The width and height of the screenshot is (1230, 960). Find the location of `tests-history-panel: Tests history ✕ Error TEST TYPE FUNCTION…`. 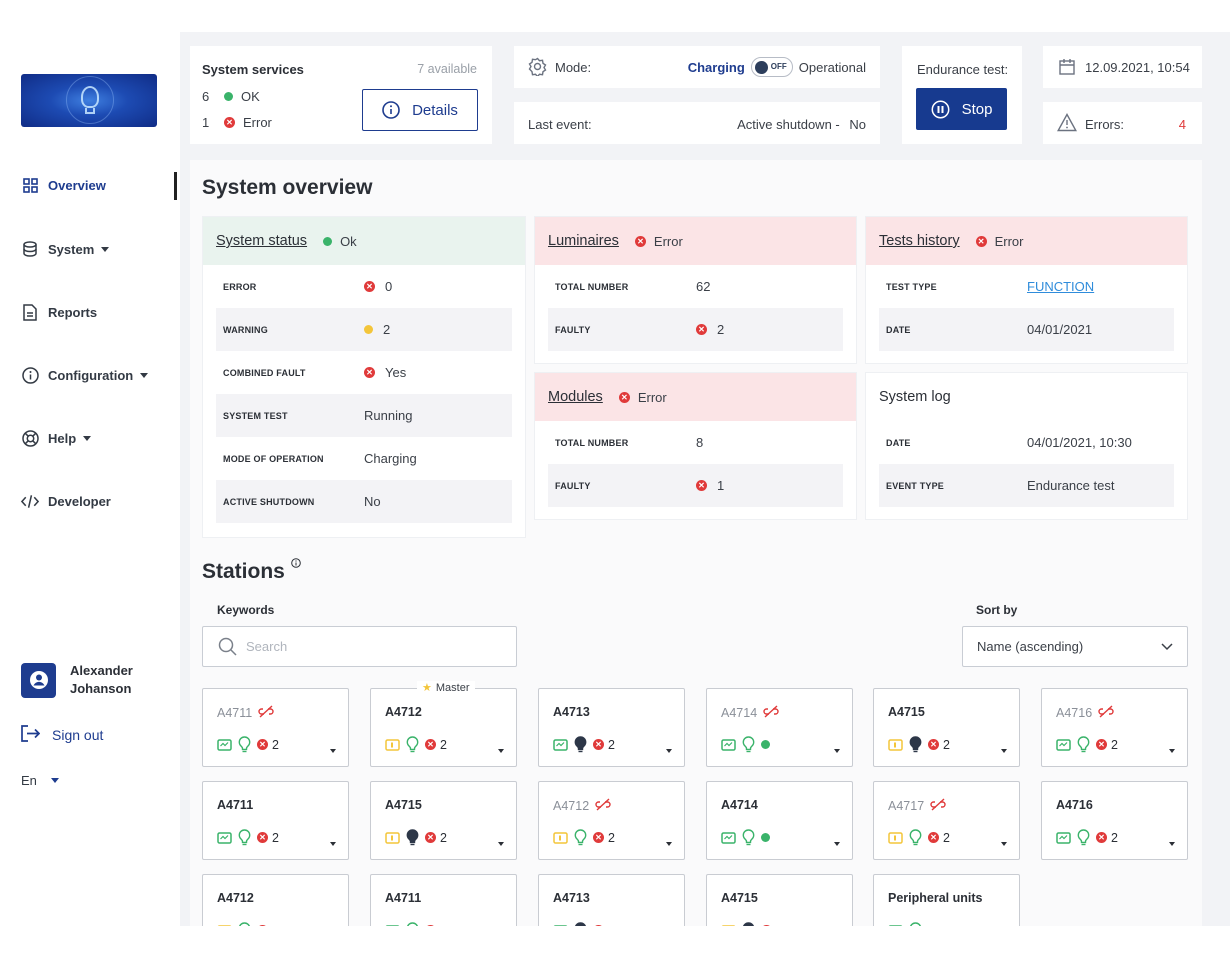

tests-history-panel: Tests history ✕ Error TEST TYPE FUNCTION… is located at coordinates (1026, 290).